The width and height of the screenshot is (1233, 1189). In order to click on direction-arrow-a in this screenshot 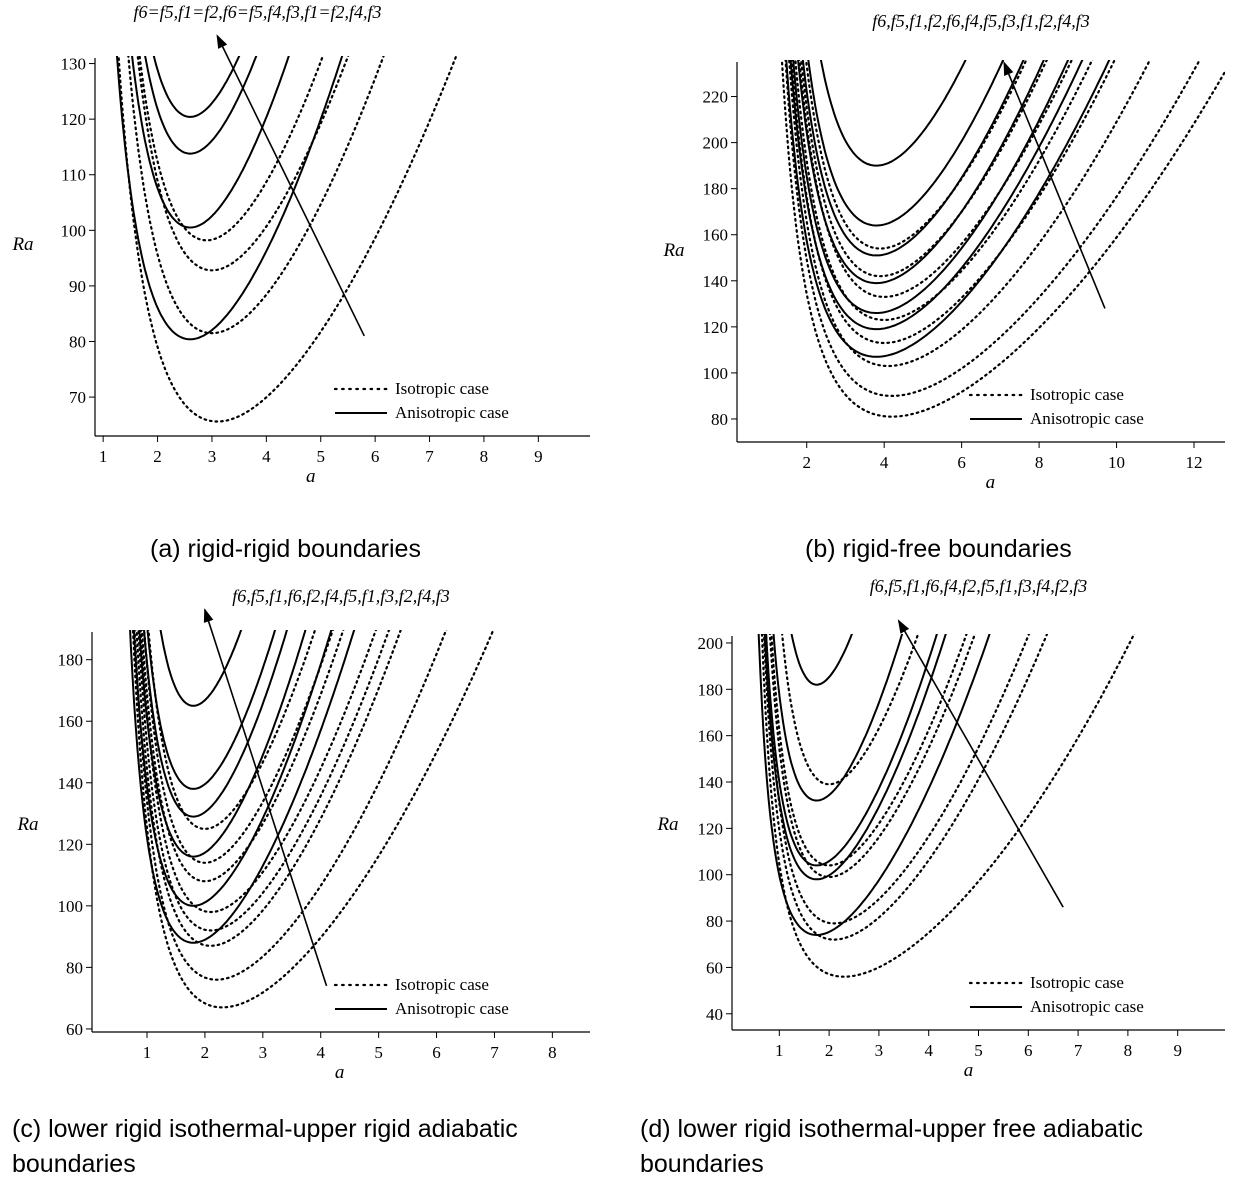, I will do `click(290, 185)`.